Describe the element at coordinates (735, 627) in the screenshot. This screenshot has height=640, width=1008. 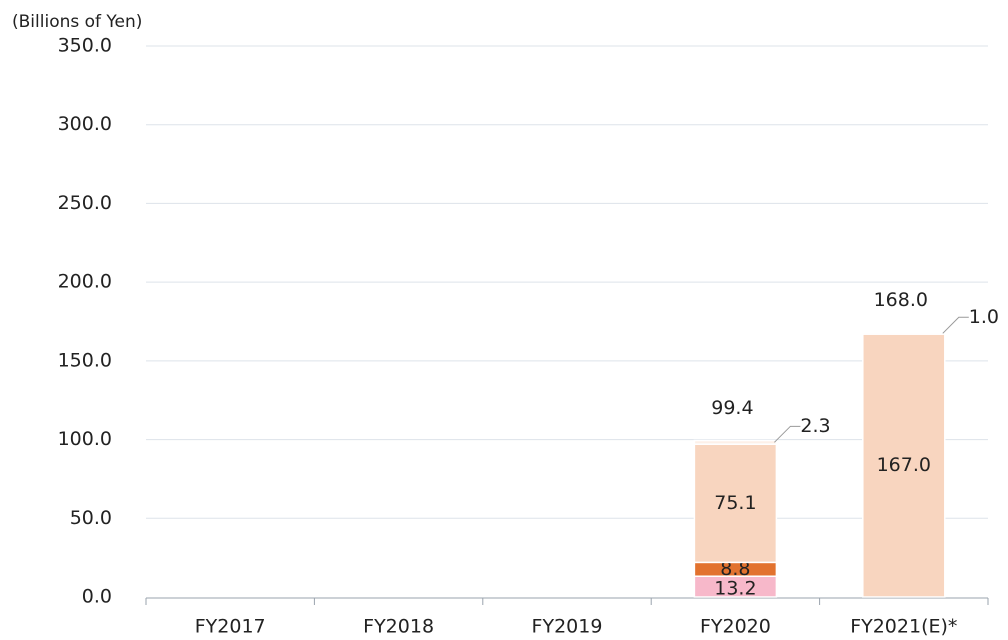
I see `x-tick-label: FY2020` at that location.